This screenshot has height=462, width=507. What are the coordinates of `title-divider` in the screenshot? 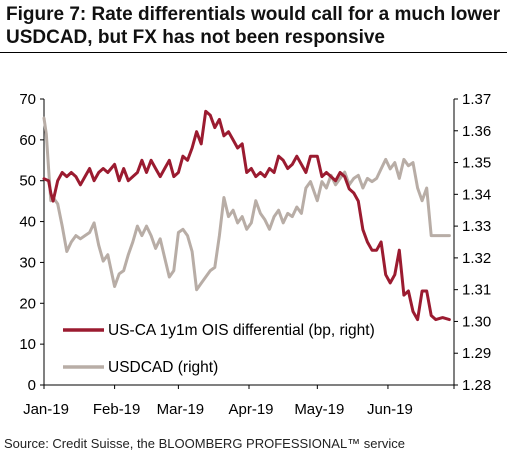 It's located at (253, 52).